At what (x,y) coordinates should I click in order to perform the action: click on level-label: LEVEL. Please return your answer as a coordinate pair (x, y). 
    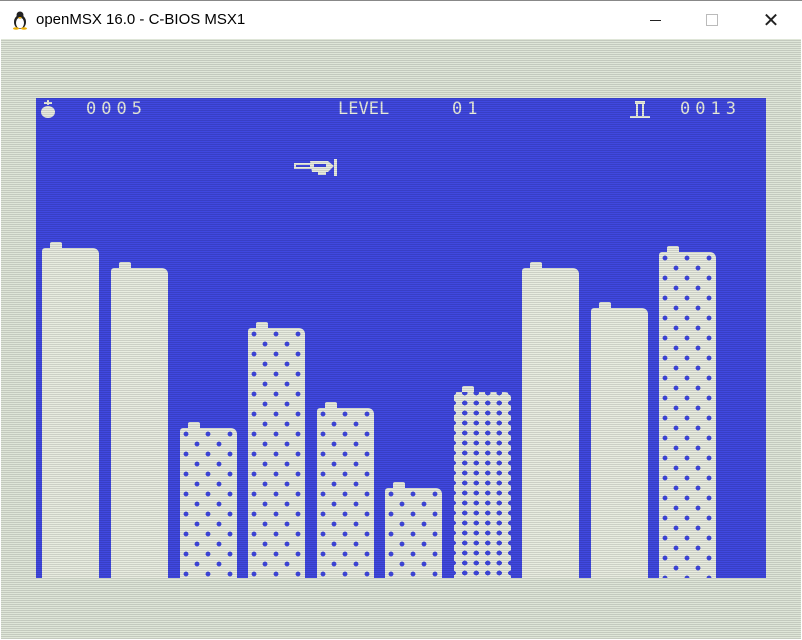
    Looking at the image, I should click on (364, 109).